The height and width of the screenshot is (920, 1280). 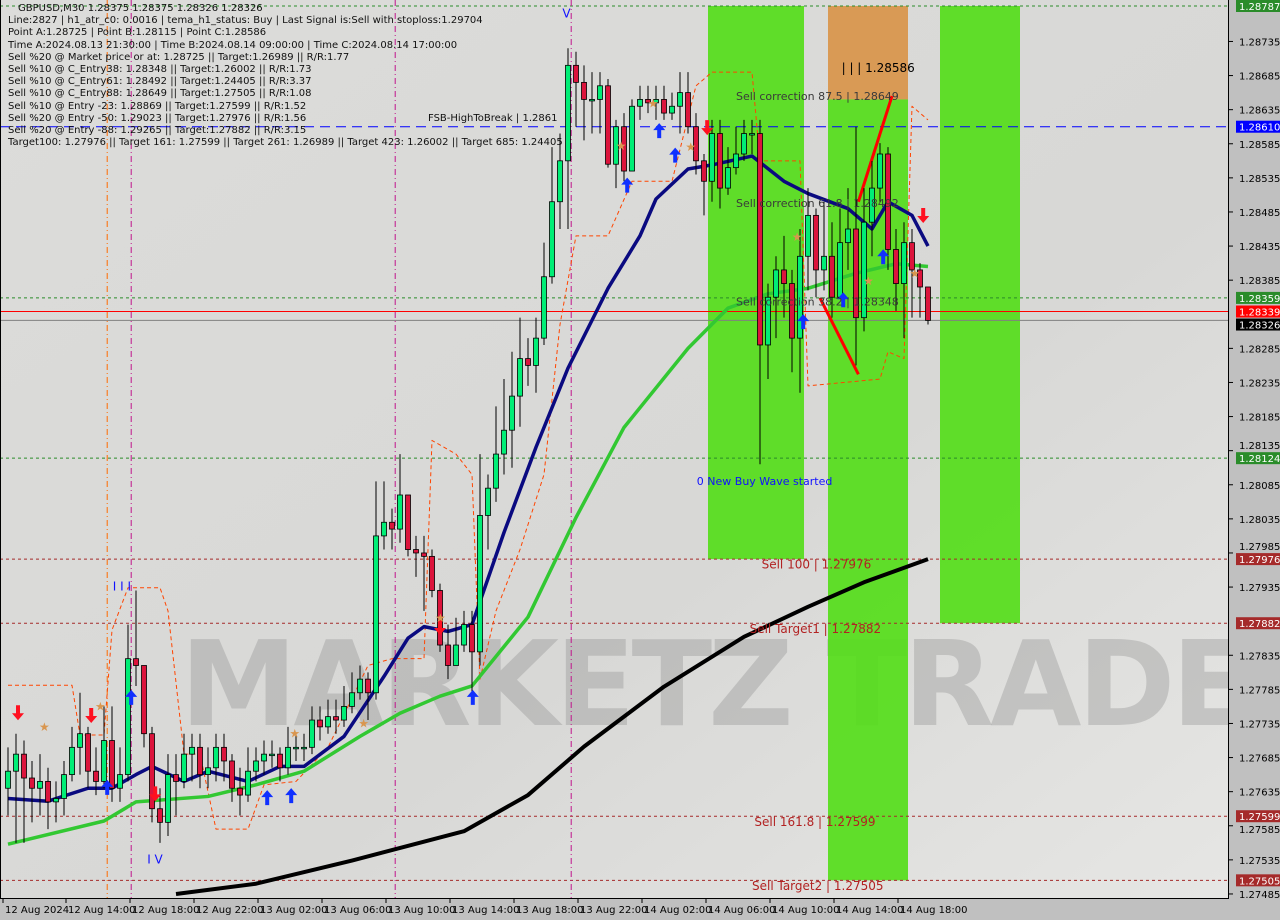 What do you see at coordinates (101, 910) in the screenshot?
I see `time-tick-label: 12 Aug 14:00` at bounding box center [101, 910].